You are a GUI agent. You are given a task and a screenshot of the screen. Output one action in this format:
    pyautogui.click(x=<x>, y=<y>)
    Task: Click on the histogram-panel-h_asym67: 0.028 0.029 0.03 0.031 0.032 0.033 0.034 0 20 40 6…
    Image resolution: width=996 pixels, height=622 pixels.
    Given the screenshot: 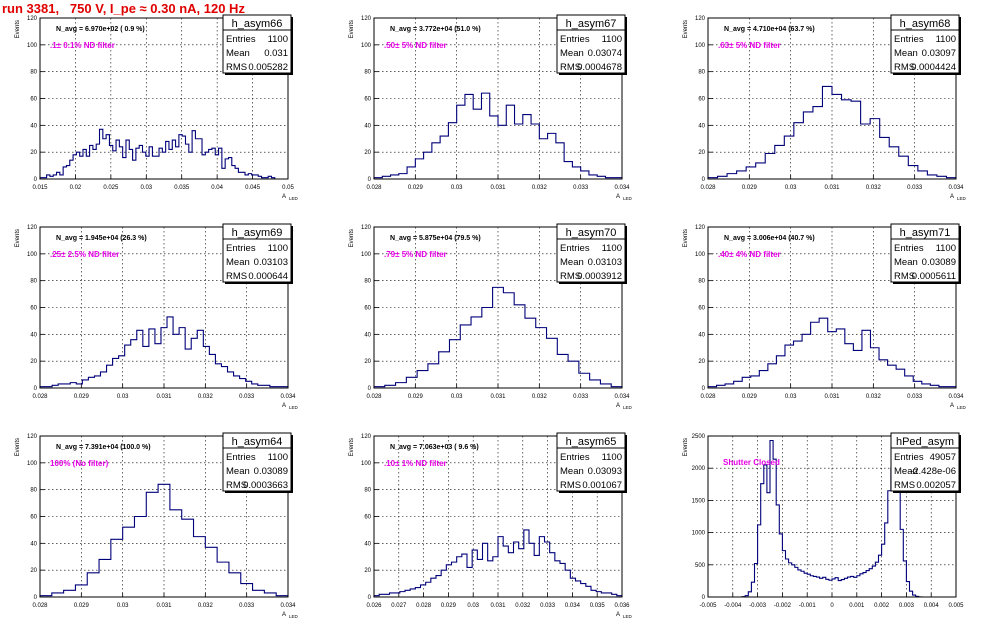 What is the action you would take?
    pyautogui.click(x=491, y=107)
    